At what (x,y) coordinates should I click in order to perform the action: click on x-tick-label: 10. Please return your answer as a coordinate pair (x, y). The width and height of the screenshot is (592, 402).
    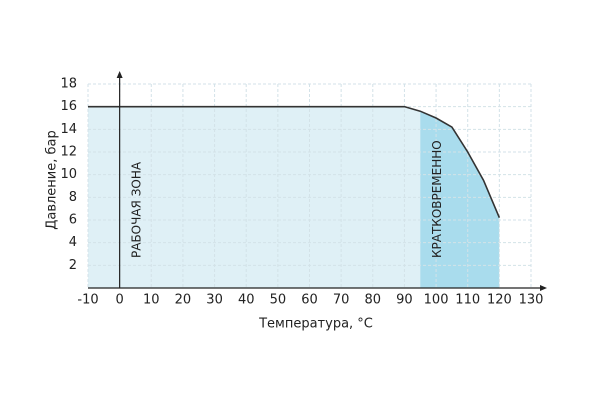
    Looking at the image, I should click on (151, 300).